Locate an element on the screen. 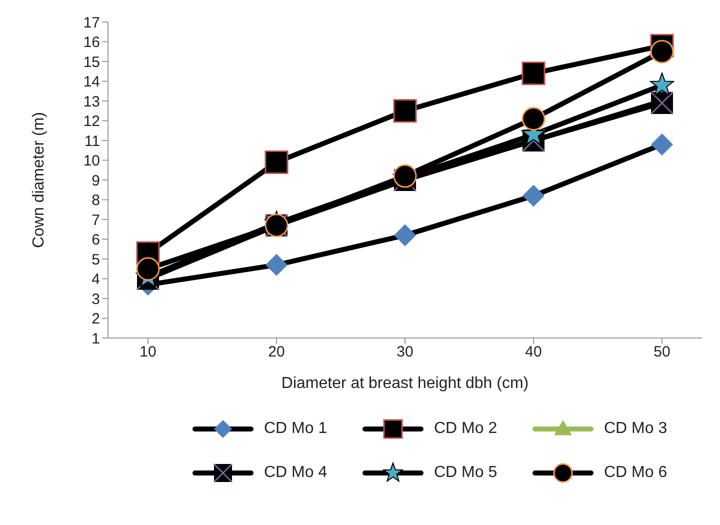 The width and height of the screenshot is (720, 525). y-tick-label: 15 is located at coordinates (91, 62).